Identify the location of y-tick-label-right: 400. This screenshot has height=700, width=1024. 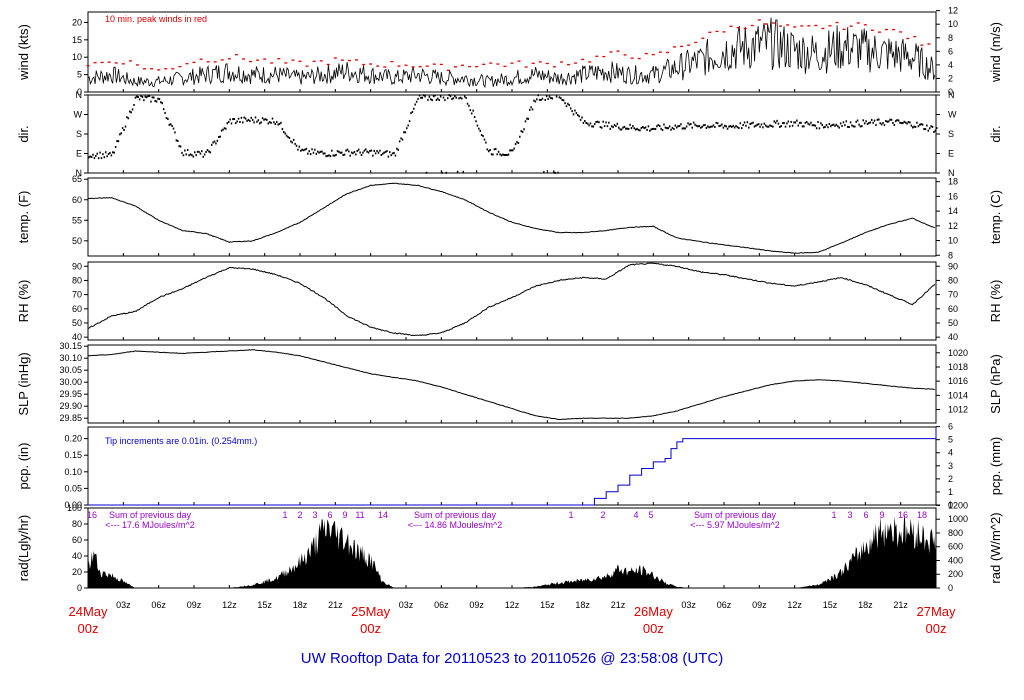
(955, 560).